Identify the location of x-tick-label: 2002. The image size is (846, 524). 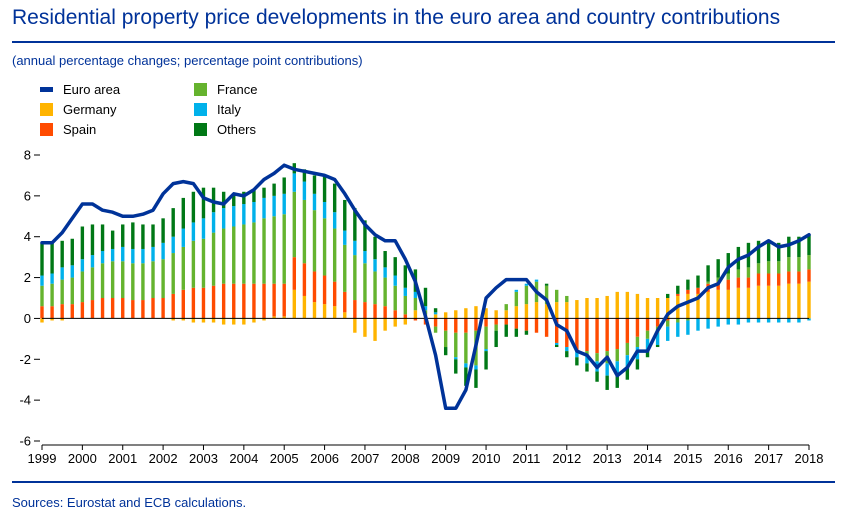
(163, 458).